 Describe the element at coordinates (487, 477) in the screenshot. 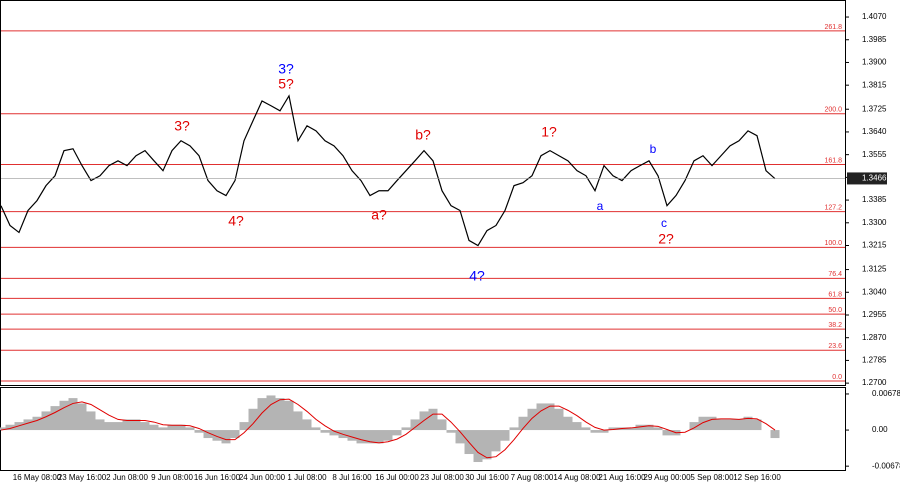

I see `x-tick-label: 30 Jul 16:00` at that location.